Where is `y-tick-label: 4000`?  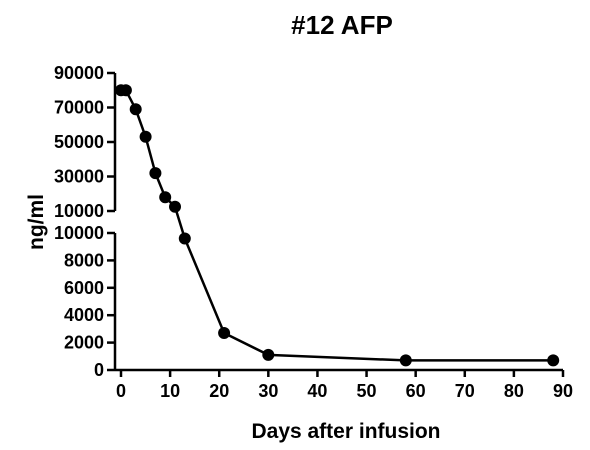
y-tick-label: 4000 is located at coordinates (84, 315).